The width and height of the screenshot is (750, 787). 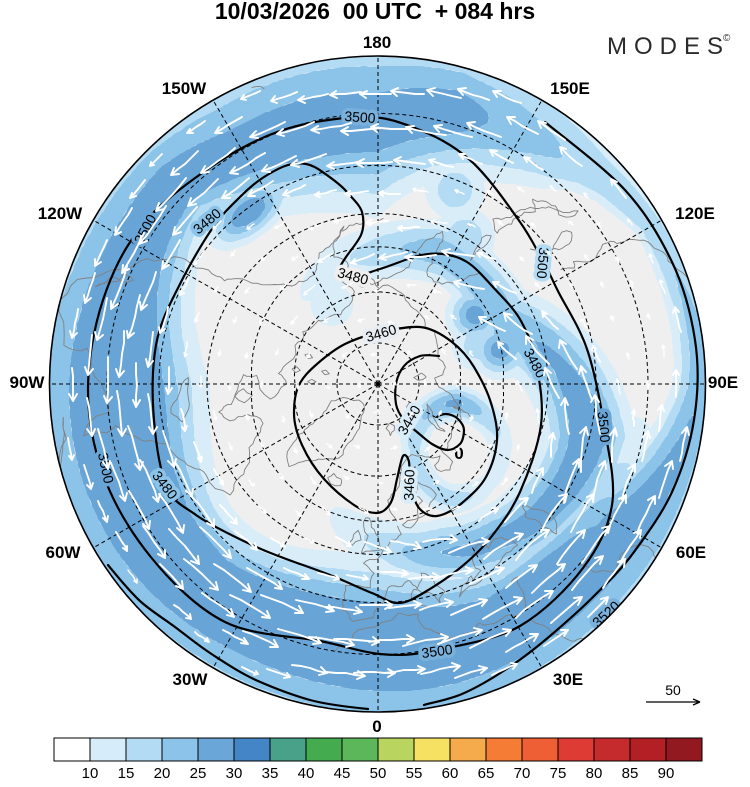 What do you see at coordinates (558, 773) in the screenshot?
I see `svg-text: 75` at bounding box center [558, 773].